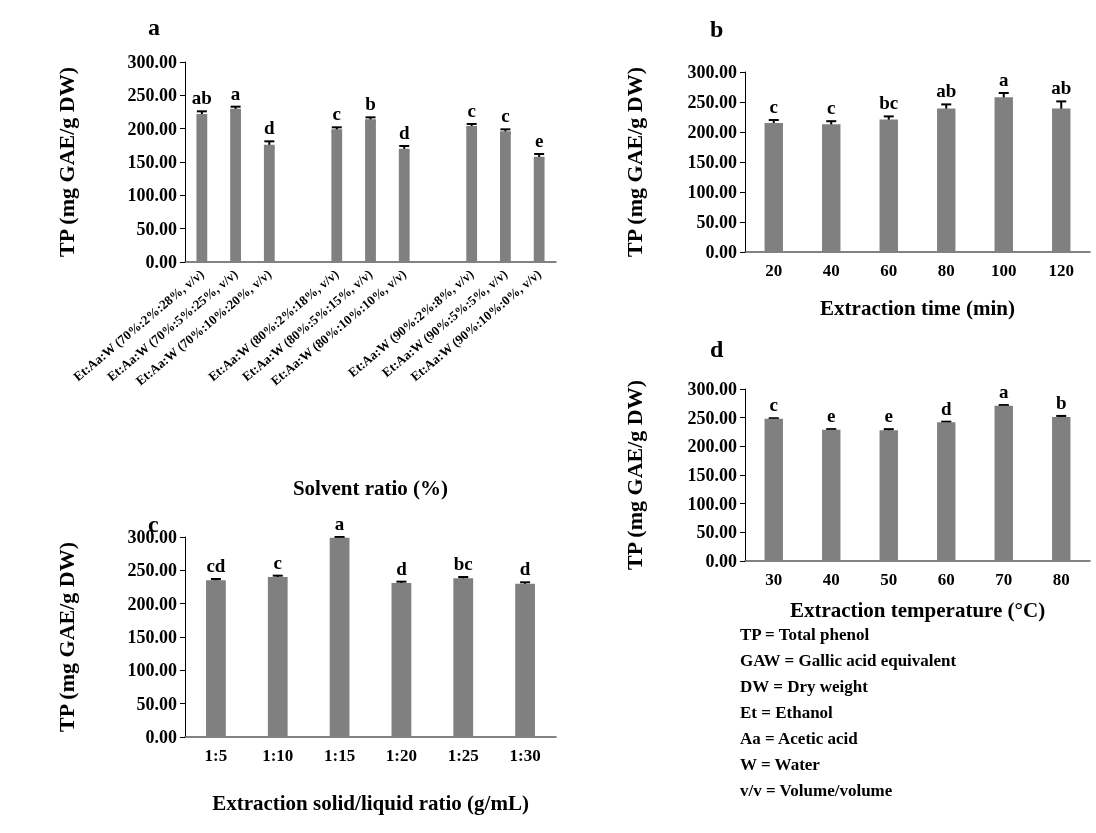  Describe the element at coordinates (774, 579) in the screenshot. I see `x-tick-label: 30` at that location.